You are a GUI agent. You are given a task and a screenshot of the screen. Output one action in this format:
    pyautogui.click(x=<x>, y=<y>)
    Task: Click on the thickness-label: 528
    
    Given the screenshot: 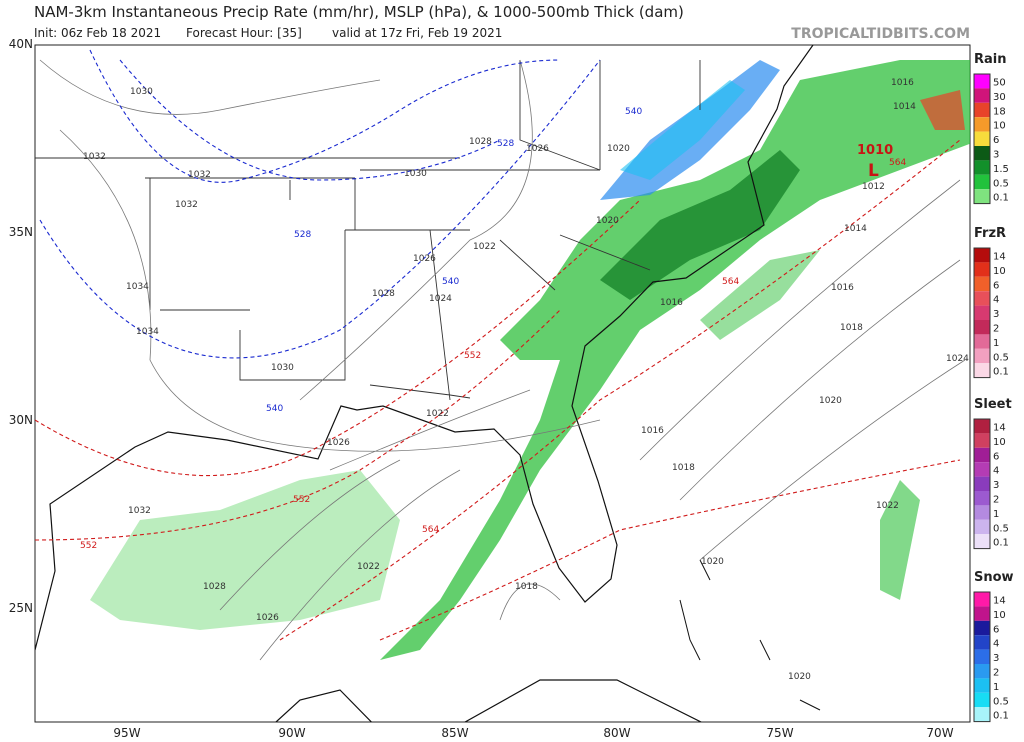 What is the action you would take?
    pyautogui.click(x=505, y=144)
    